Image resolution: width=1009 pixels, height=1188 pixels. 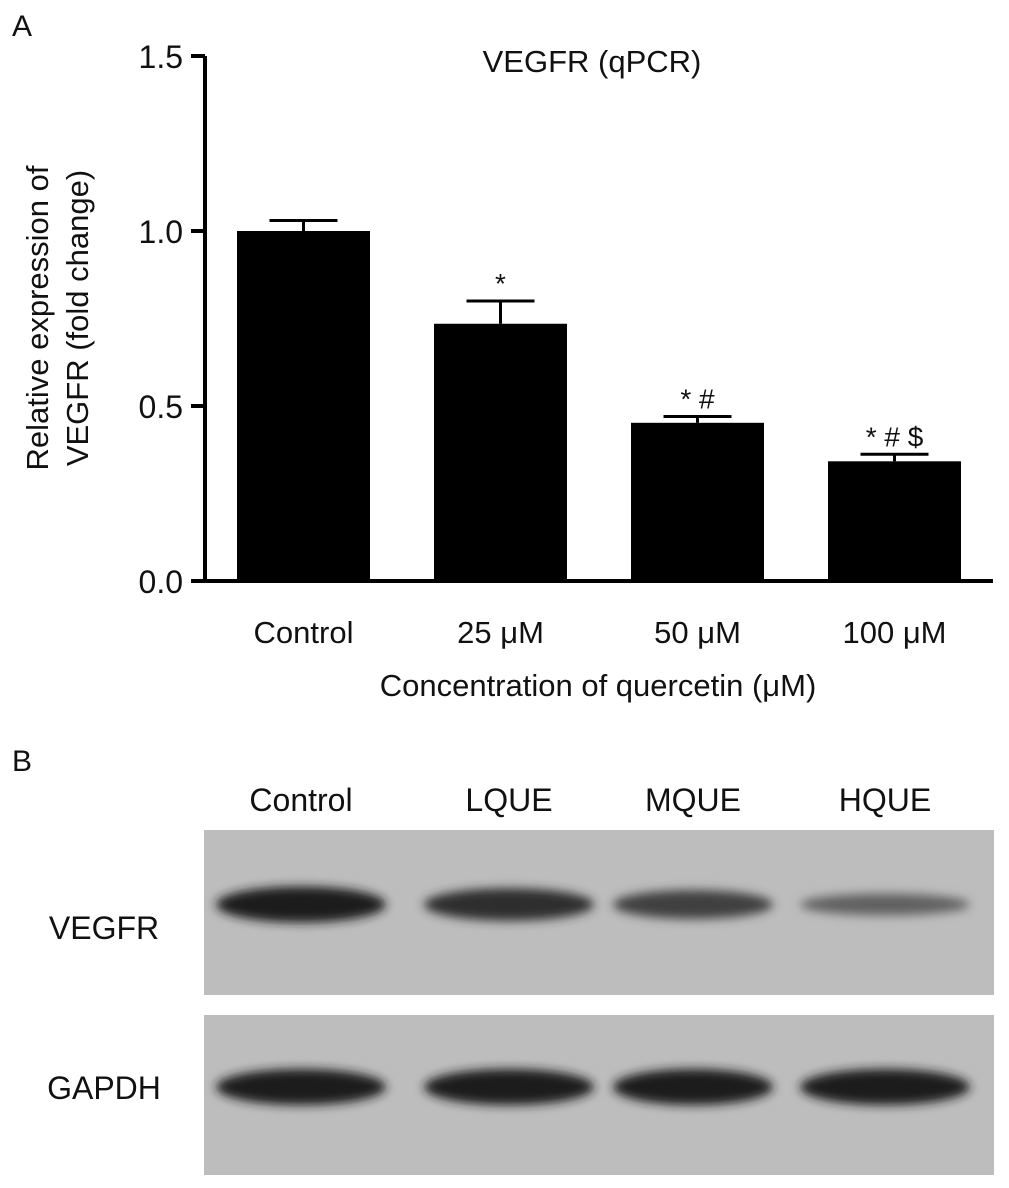 I want to click on chart-title: VEGFR (qPCR), so click(x=592, y=61).